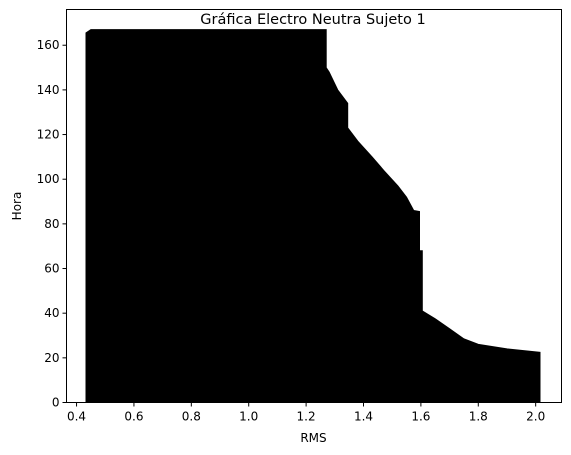 This screenshot has height=455, width=571. I want to click on y-tick-label: 100, so click(48, 179).